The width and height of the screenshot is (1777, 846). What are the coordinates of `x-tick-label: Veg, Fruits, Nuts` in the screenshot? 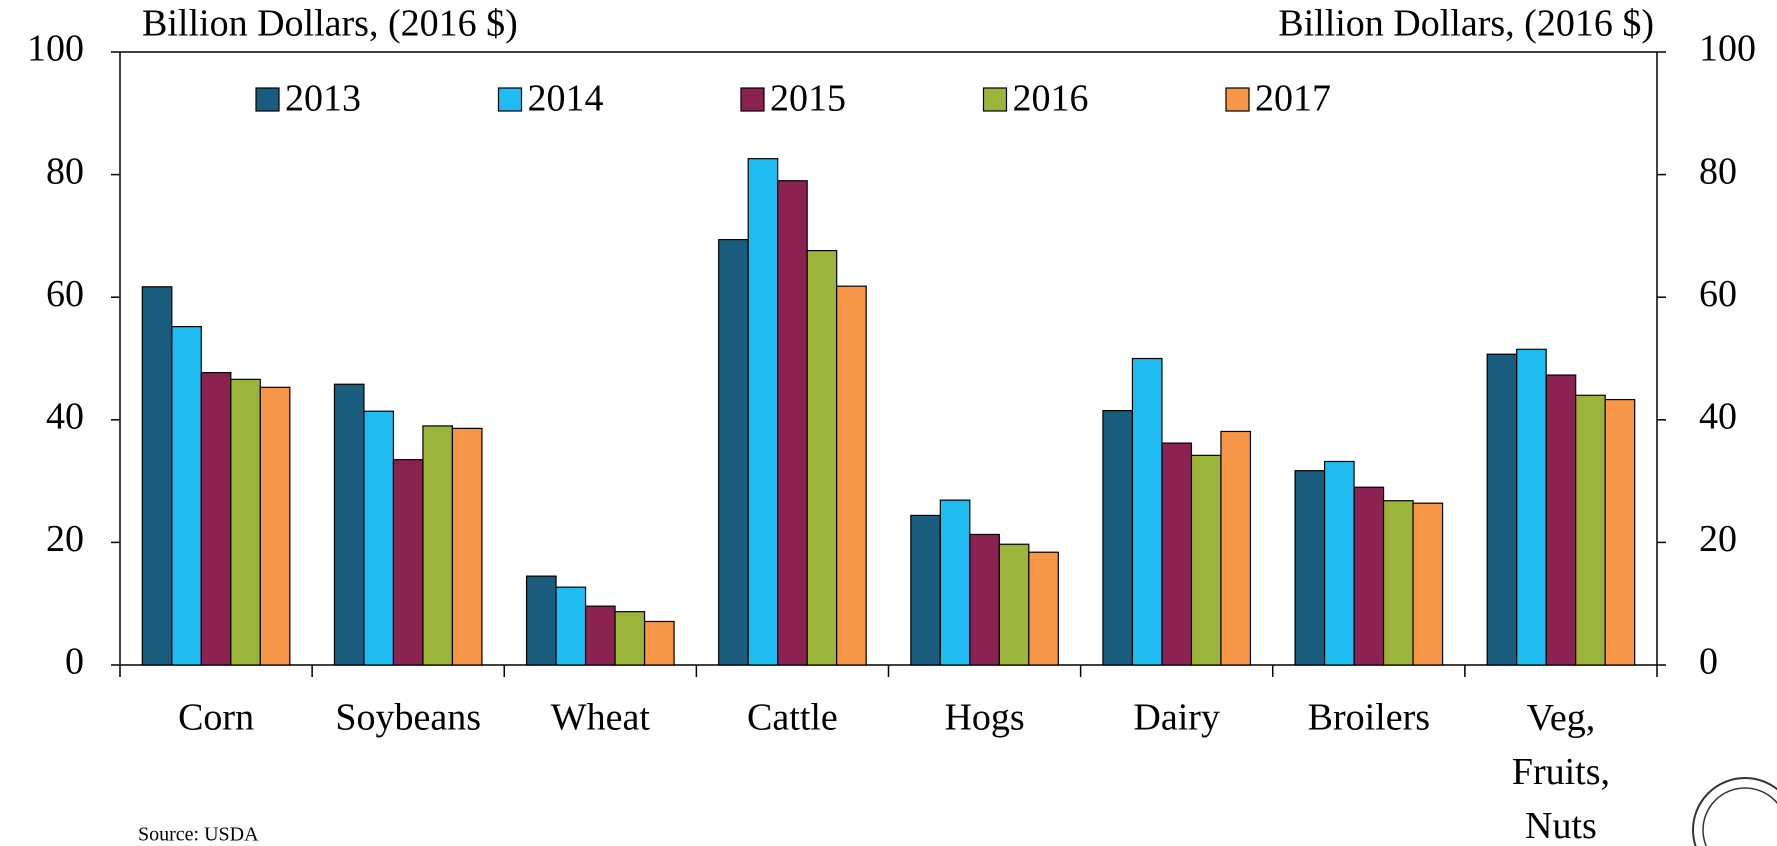 It's located at (1561, 771).